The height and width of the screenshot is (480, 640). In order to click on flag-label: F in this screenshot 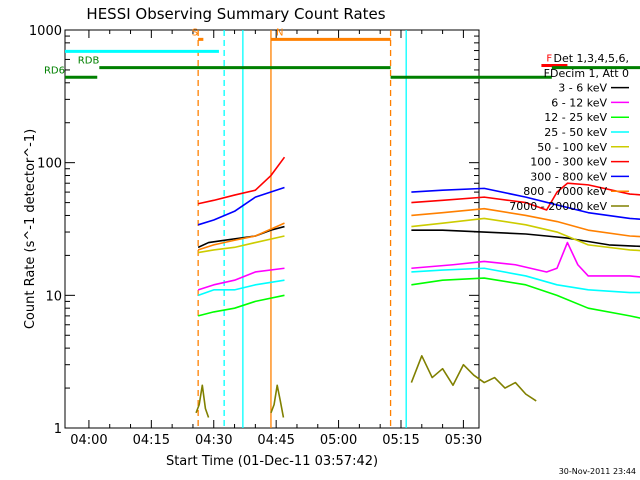, I will do `click(549, 59)`.